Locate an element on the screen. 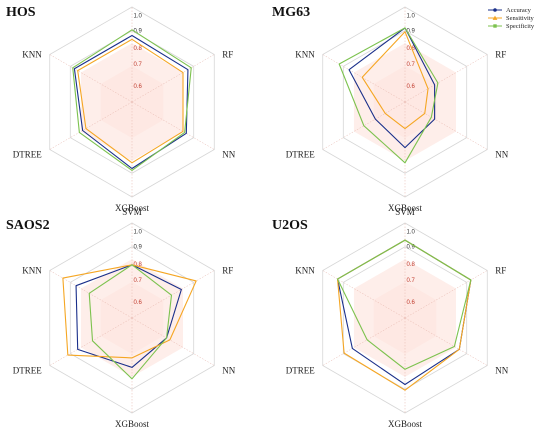 Image resolution: width=550 pixels, height=430 pixels. panel-title: U2OS is located at coordinates (290, 225).